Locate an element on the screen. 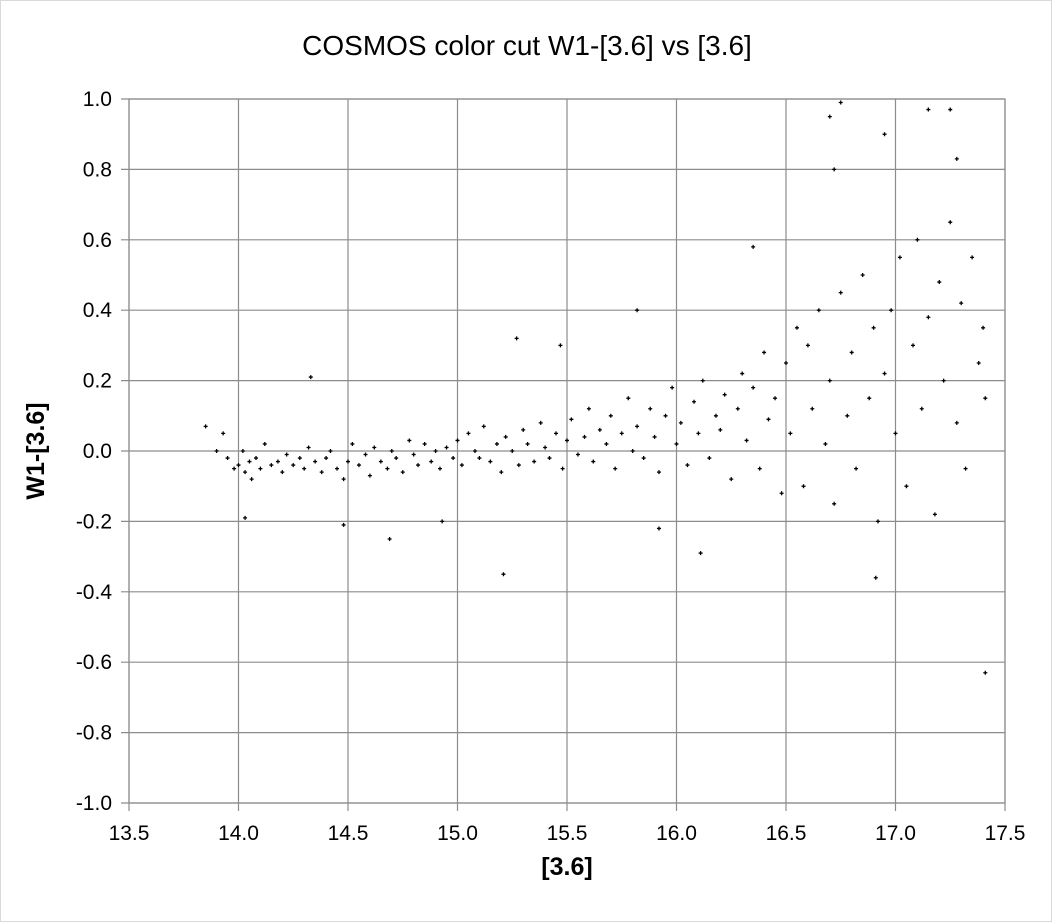 The width and height of the screenshot is (1054, 924). x-tick-labels: 13.5 14.0 14.5 15.0 15.5 16.0 16.5 17.0 17.5 is located at coordinates (567, 833).